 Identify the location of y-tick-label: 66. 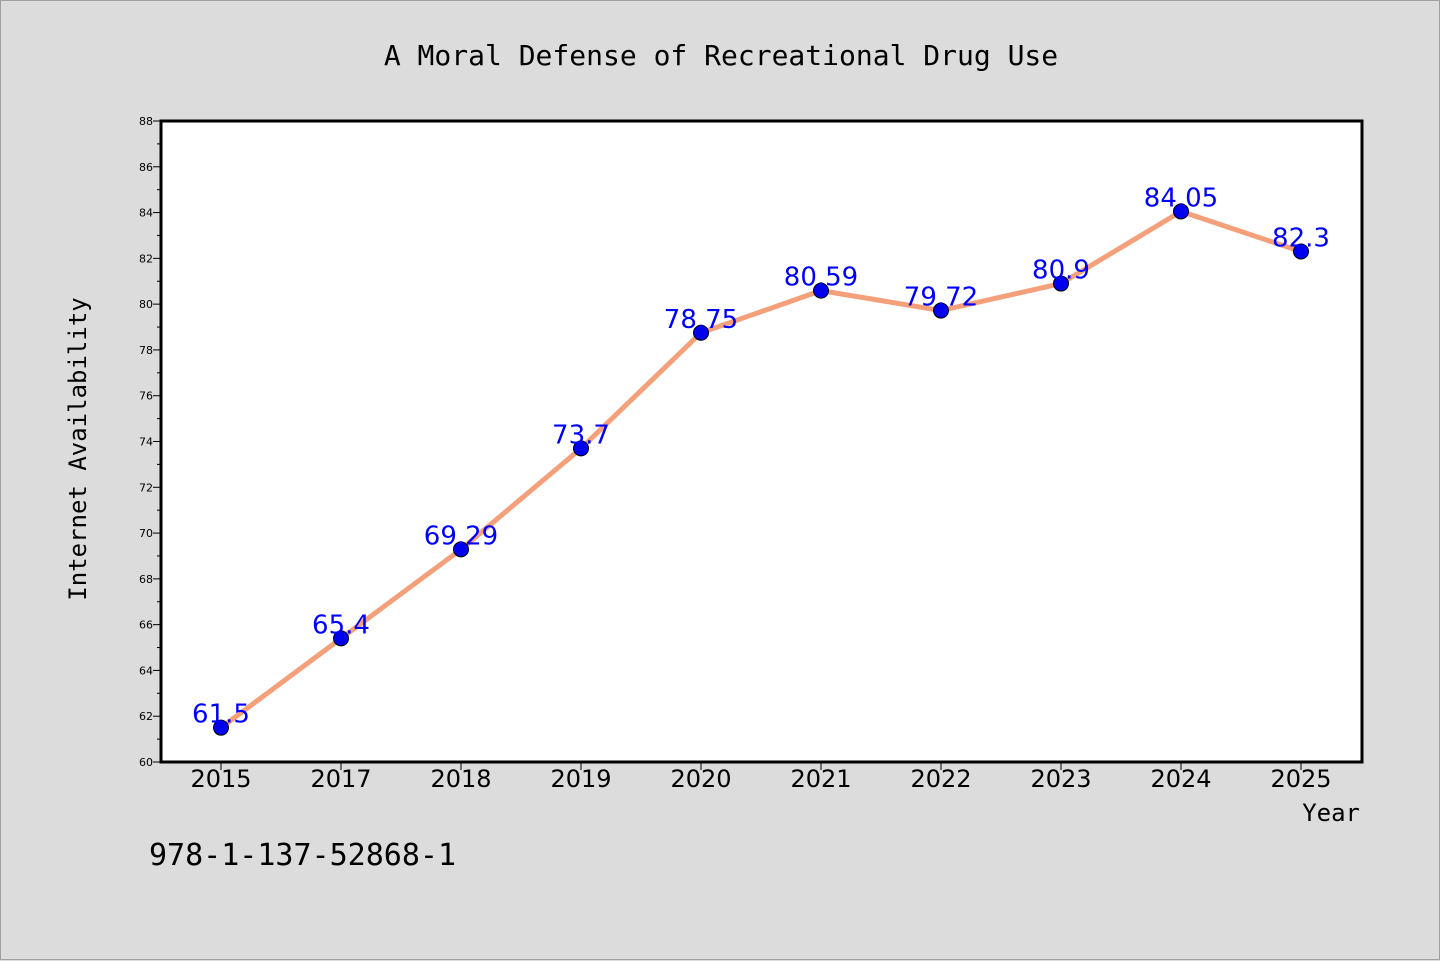
(146, 625).